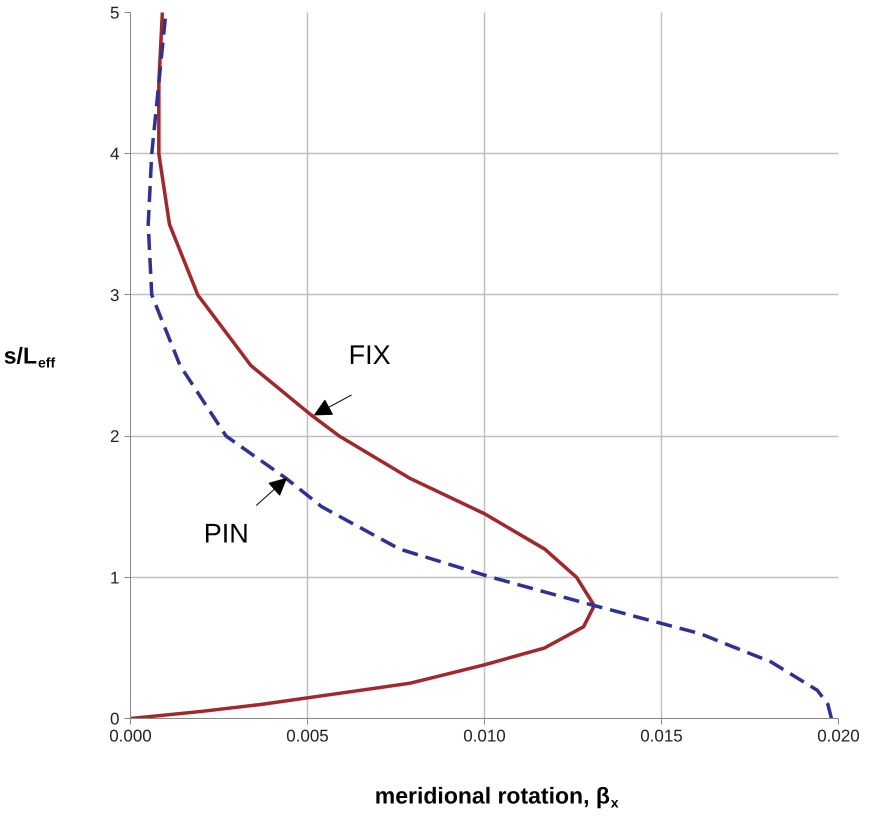  I want to click on y-tick-label: 5, so click(115, 13).